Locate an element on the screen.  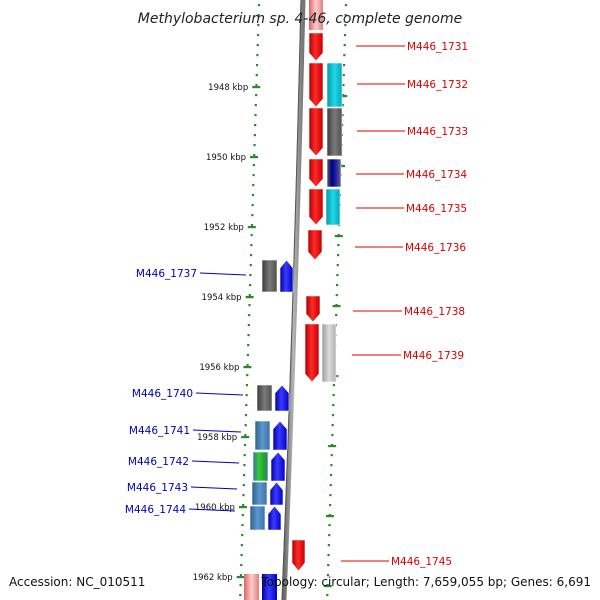
gene-label: M446_1738 is located at coordinates (434, 312).